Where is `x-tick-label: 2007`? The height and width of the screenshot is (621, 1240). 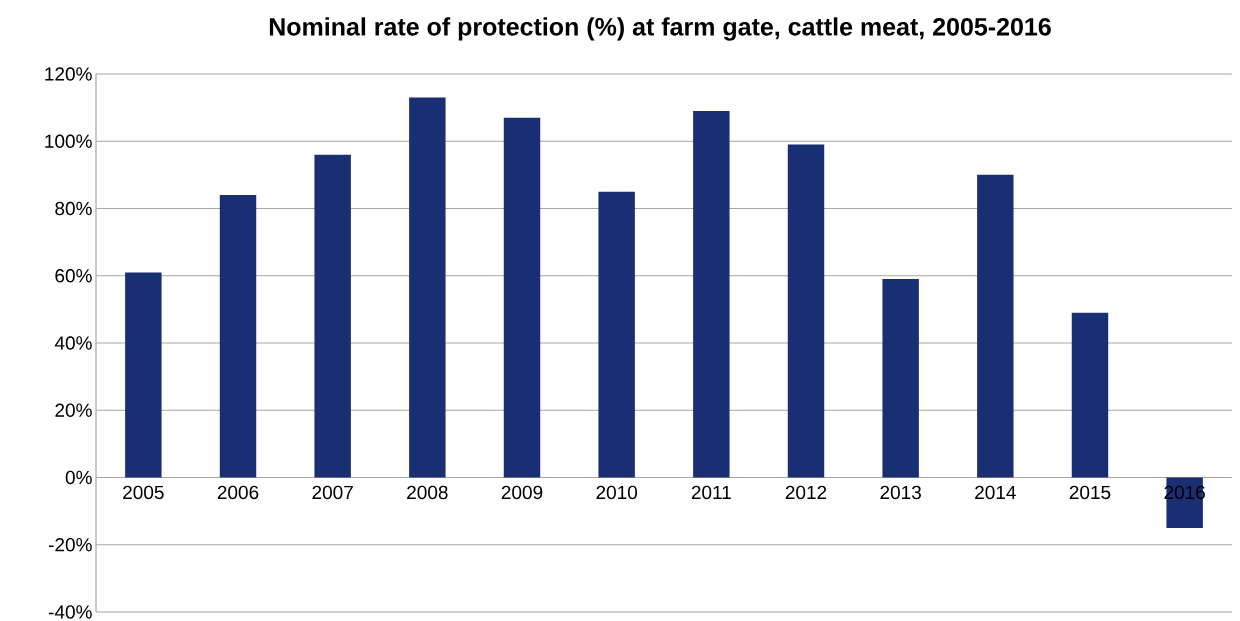 x-tick-label: 2007 is located at coordinates (332, 492).